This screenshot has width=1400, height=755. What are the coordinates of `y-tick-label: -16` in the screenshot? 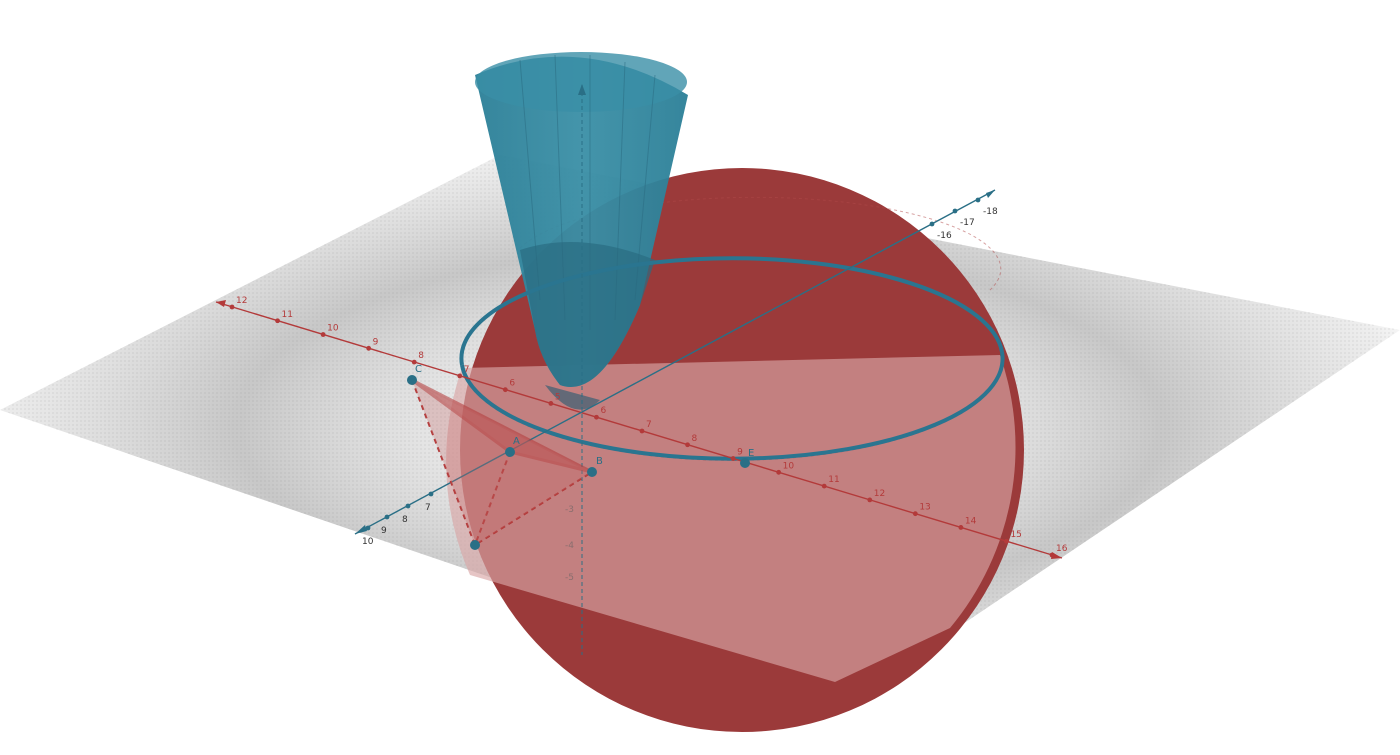 It's located at (944, 236).